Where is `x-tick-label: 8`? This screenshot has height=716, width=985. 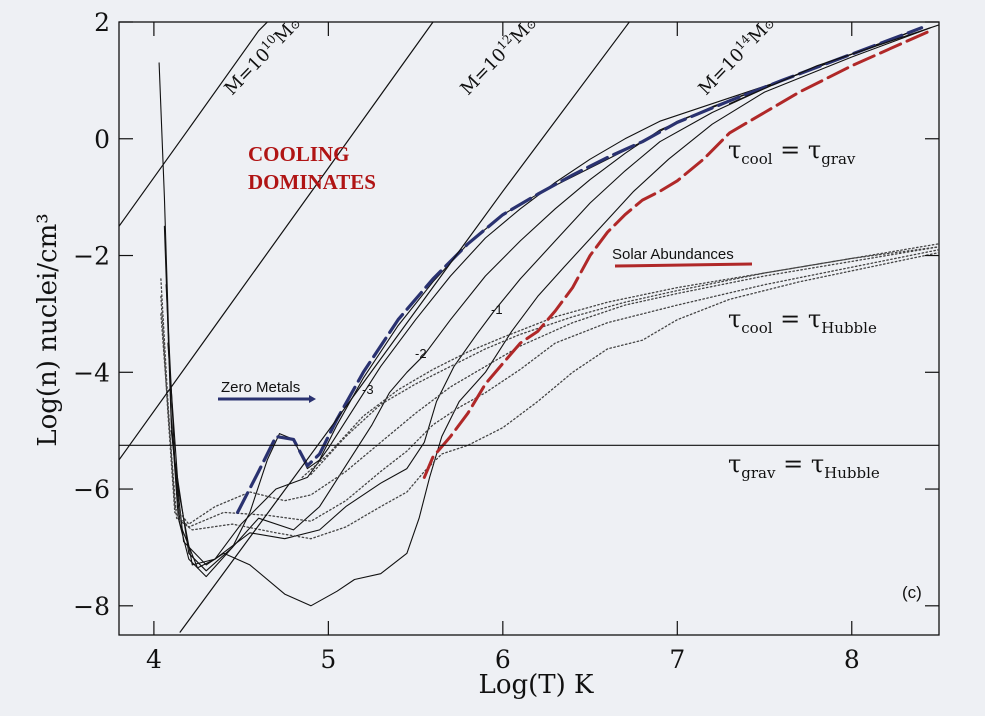 x-tick-label: 8 is located at coordinates (852, 659).